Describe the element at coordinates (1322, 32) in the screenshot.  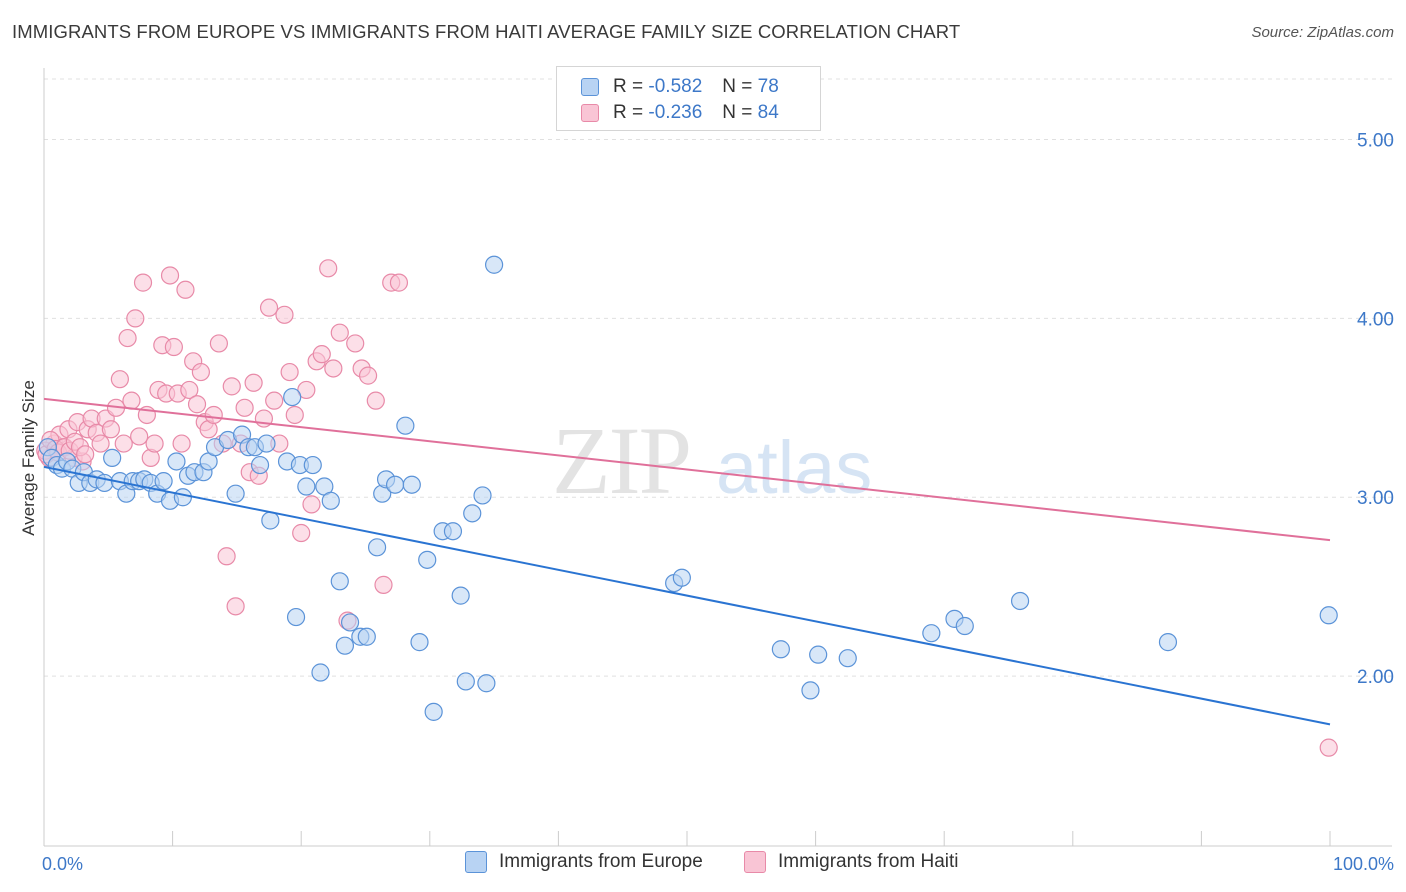
I see `source-label: Source: ZipAtlas.com` at that location.